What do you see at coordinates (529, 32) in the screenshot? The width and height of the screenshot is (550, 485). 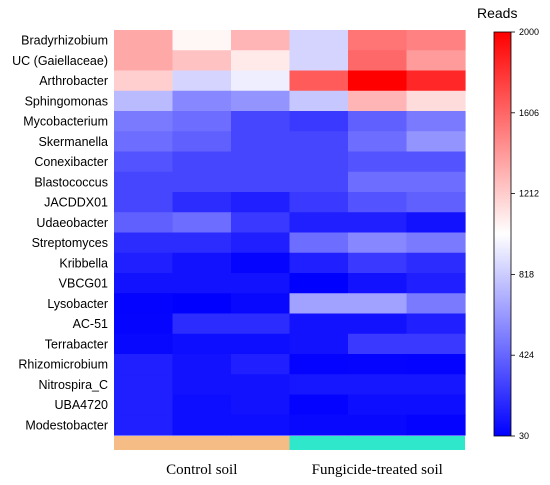 I see `colorbar-tick-label: 2000` at bounding box center [529, 32].